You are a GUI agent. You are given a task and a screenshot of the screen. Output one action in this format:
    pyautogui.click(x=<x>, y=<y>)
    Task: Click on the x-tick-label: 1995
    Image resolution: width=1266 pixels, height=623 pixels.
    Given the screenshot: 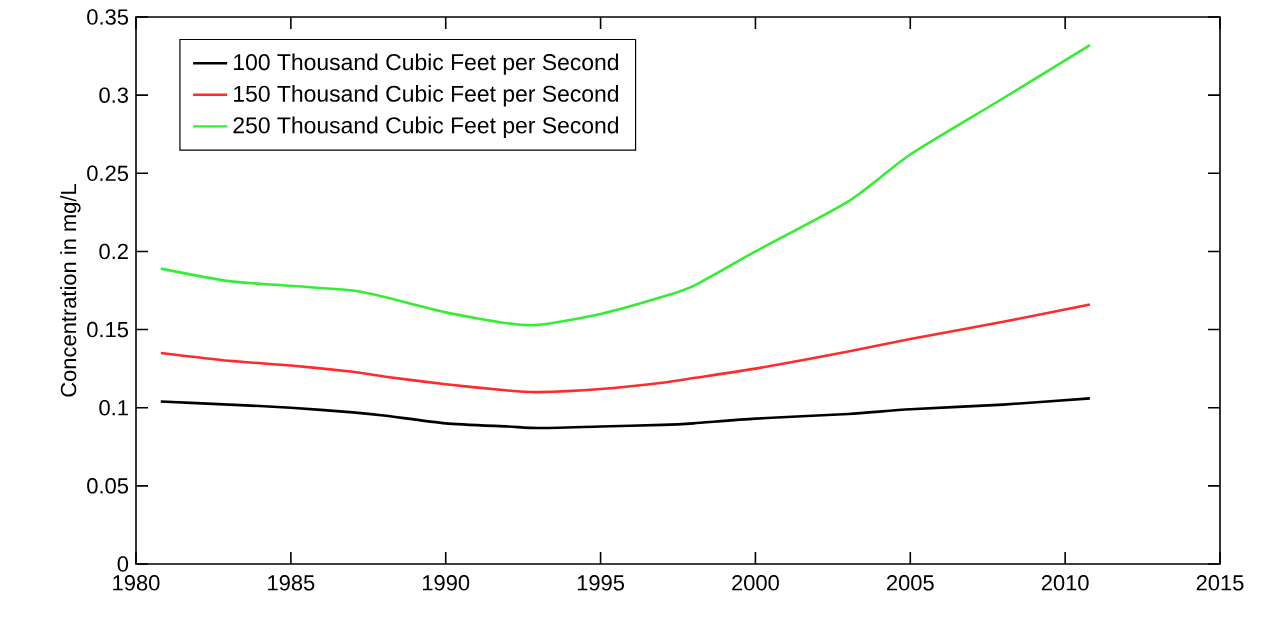 What is the action you would take?
    pyautogui.click(x=600, y=583)
    